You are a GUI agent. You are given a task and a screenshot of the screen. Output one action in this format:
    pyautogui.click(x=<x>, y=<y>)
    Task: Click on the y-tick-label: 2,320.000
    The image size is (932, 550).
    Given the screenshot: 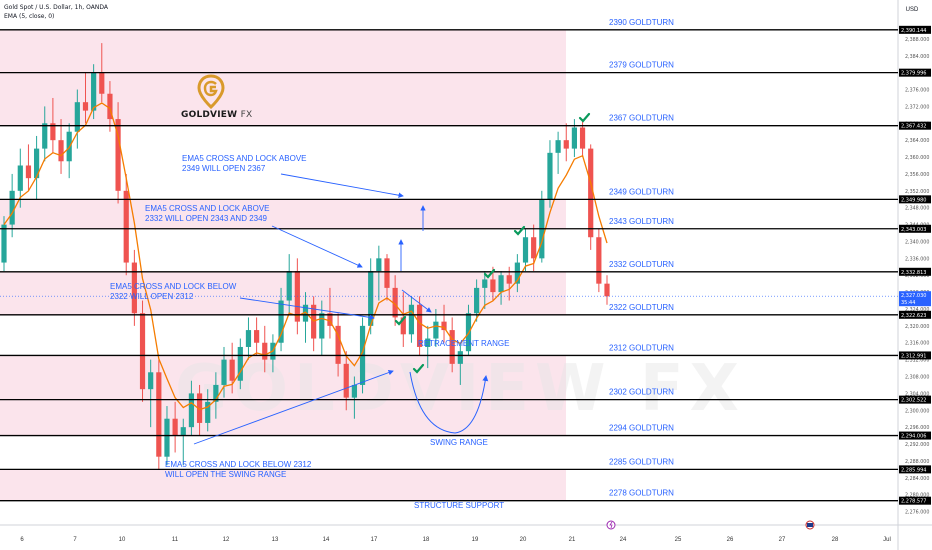 What is the action you would take?
    pyautogui.click(x=917, y=327)
    